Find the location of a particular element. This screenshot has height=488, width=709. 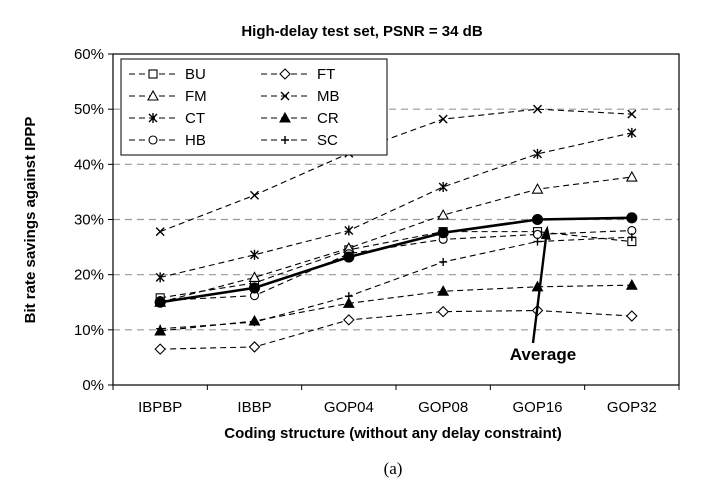

y-tick-label: 20% is located at coordinates (89, 275).